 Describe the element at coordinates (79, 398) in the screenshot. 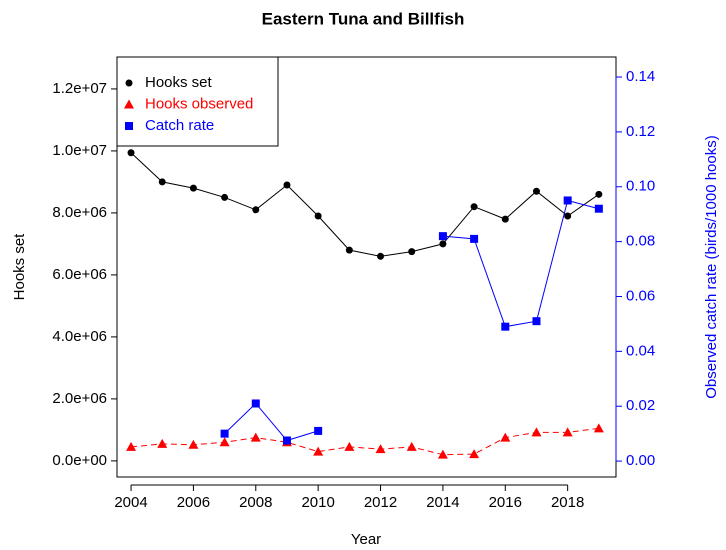

I see `y-tick-label: 2.0e+06` at that location.